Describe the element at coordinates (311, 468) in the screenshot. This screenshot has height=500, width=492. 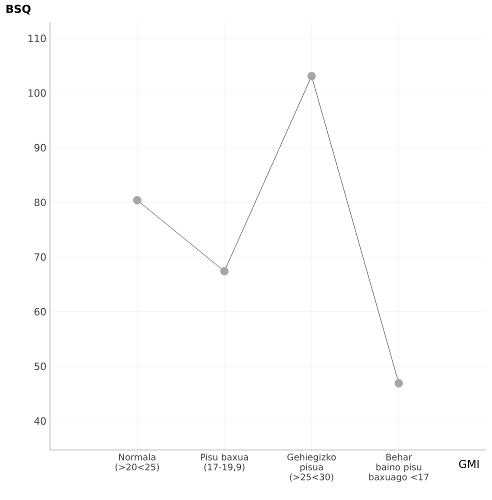
I see `x-tick-label: Gehiegizko pisua (>25<30)` at that location.